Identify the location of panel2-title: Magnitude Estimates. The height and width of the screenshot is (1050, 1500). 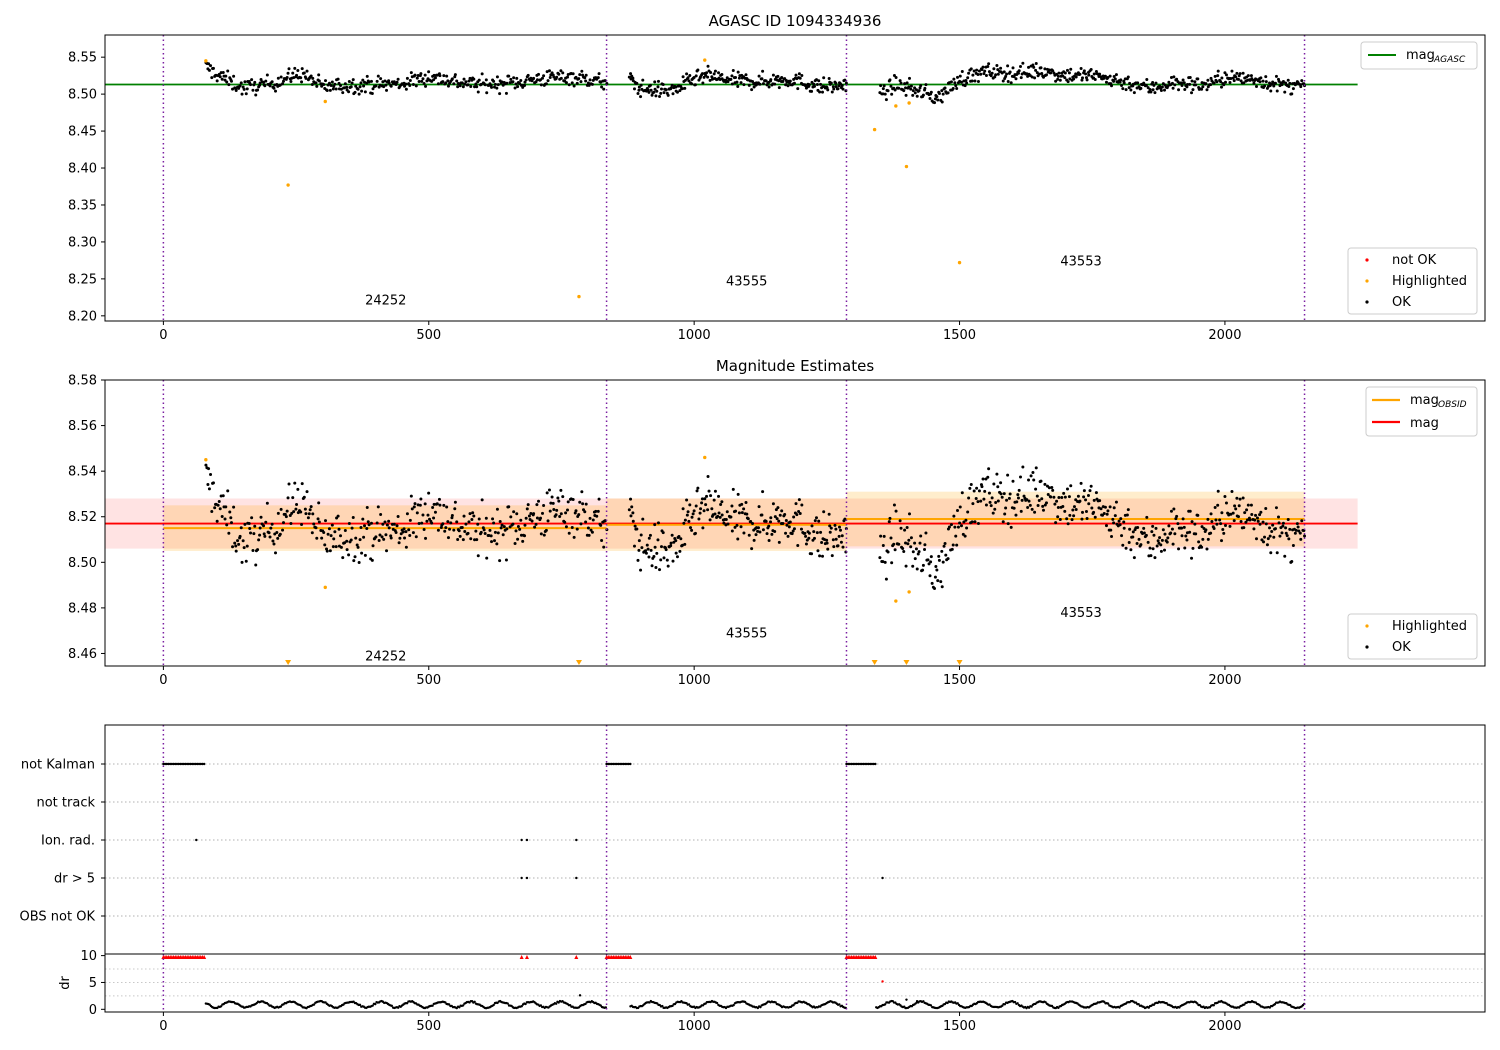
(795, 366).